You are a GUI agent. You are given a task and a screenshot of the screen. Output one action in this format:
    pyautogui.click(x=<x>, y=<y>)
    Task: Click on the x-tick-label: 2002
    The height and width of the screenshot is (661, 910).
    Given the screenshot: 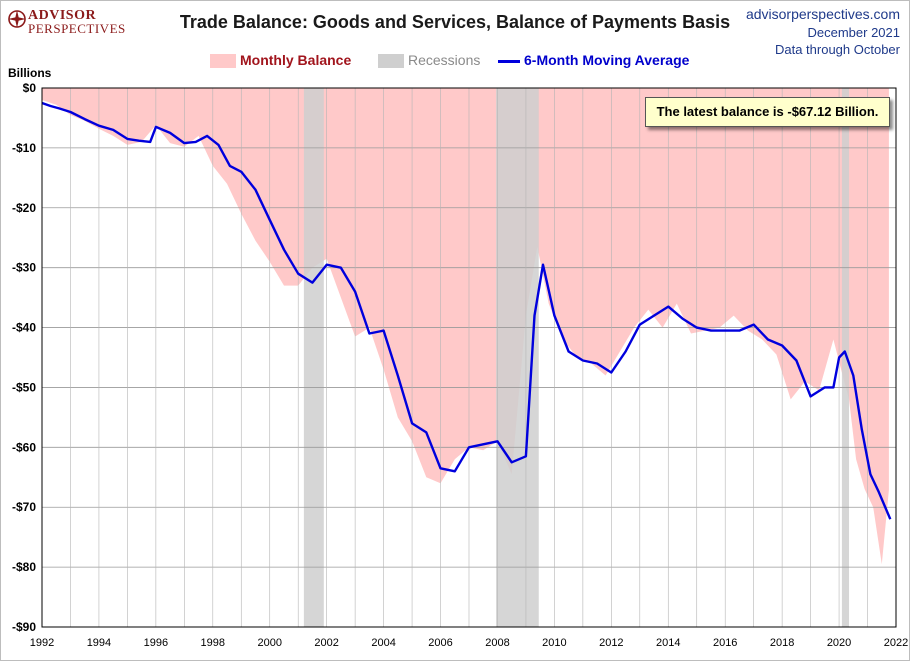 What is the action you would take?
    pyautogui.click(x=326, y=643)
    